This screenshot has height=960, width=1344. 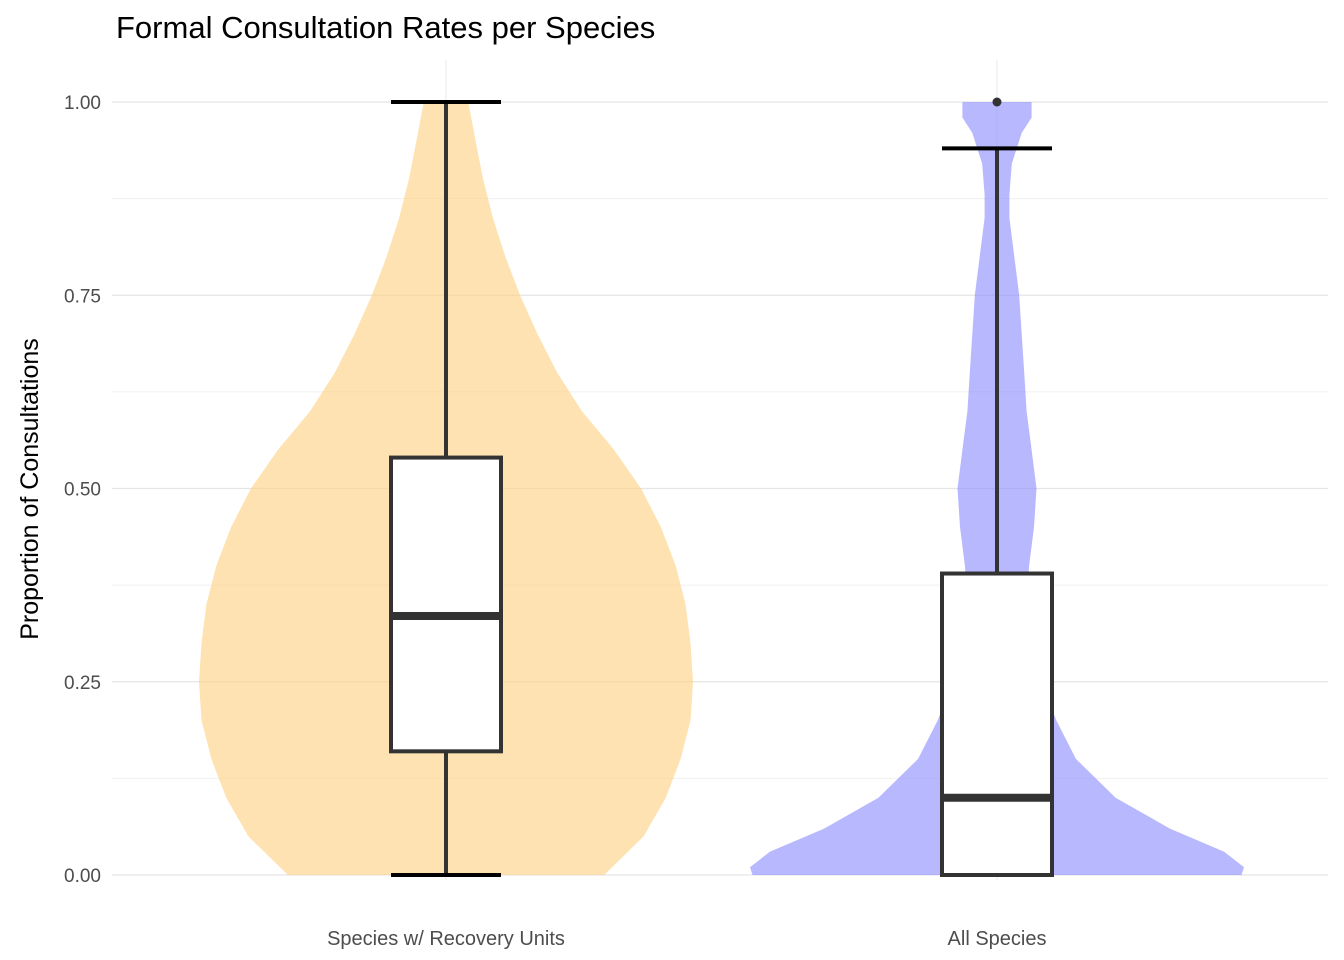 What do you see at coordinates (82, 490) in the screenshot?
I see `y-tick-label: 0.50` at bounding box center [82, 490].